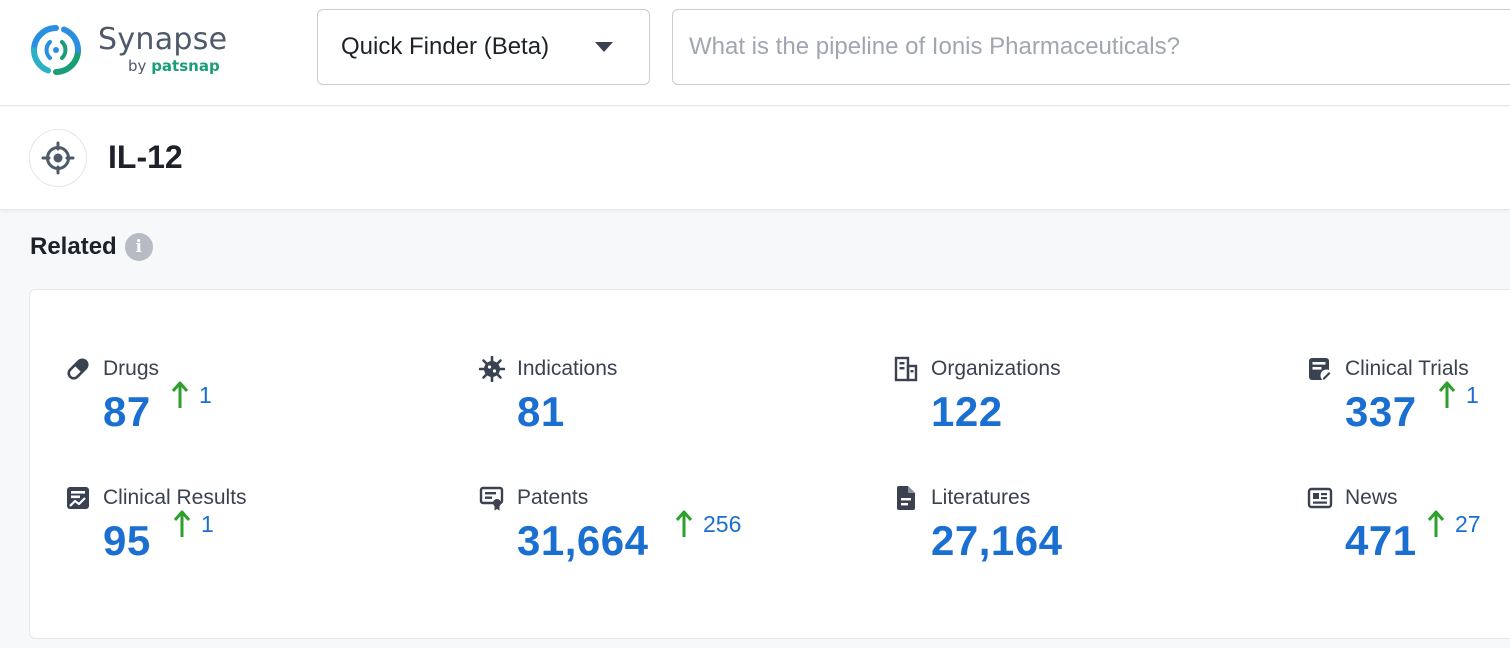 This screenshot has width=1510, height=648. Describe the element at coordinates (127, 412) in the screenshot. I see `stat-value: 87` at that location.